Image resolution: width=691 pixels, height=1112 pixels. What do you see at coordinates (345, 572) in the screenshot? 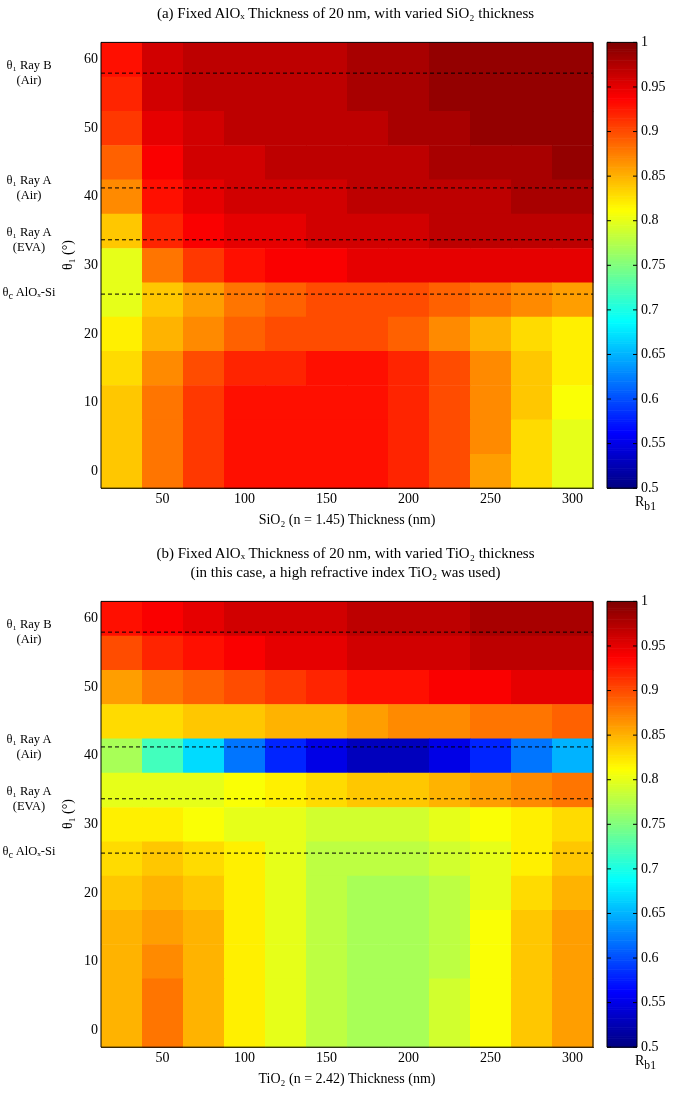
I see `chart-subtitle: (in this case, a high refractive index TiO₂ was used)` at bounding box center [345, 572].